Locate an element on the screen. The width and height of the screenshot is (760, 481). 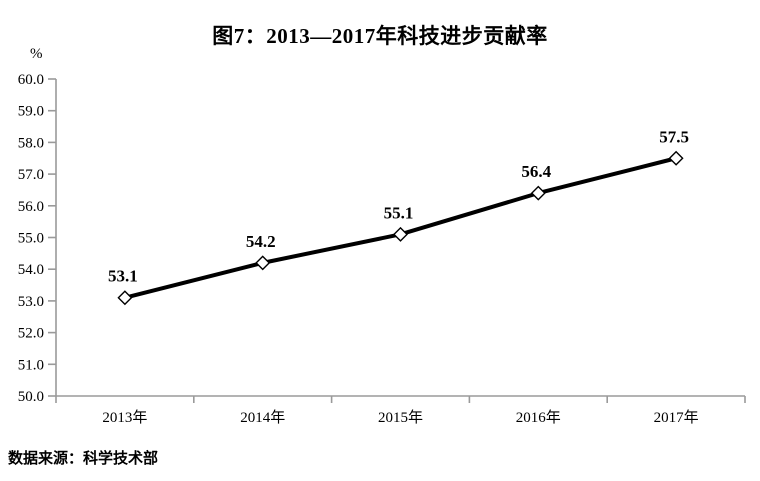
y-tick-label: 58.0 is located at coordinates (31, 143).